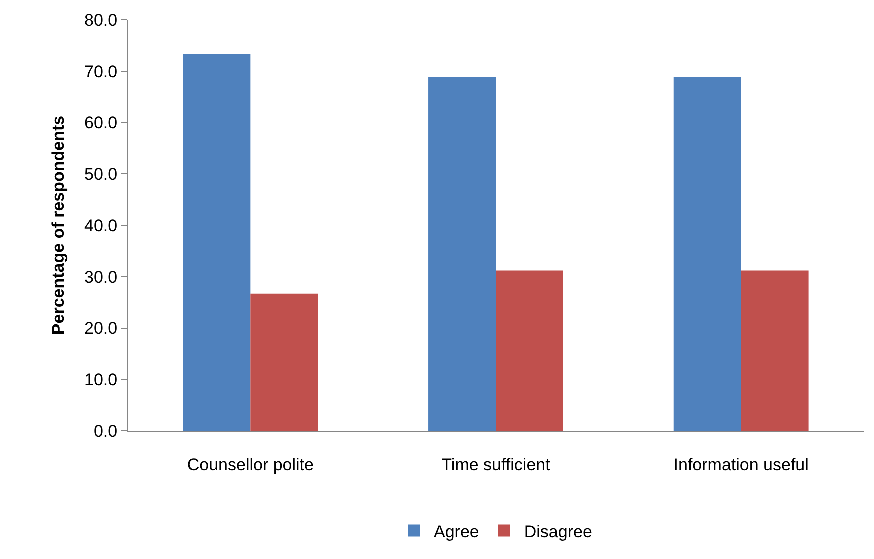 This screenshot has width=874, height=559. What do you see at coordinates (101, 277) in the screenshot?
I see `y-tick-label: 30.0` at bounding box center [101, 277].